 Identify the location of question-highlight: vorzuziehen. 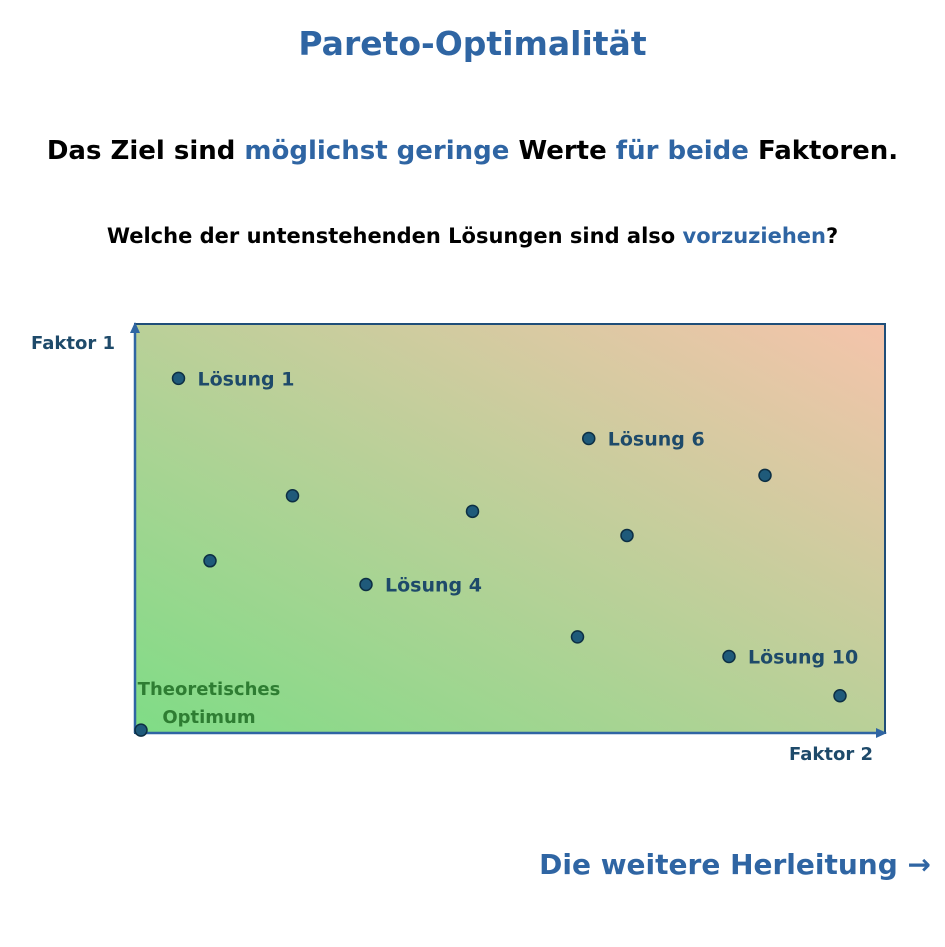
(754, 236).